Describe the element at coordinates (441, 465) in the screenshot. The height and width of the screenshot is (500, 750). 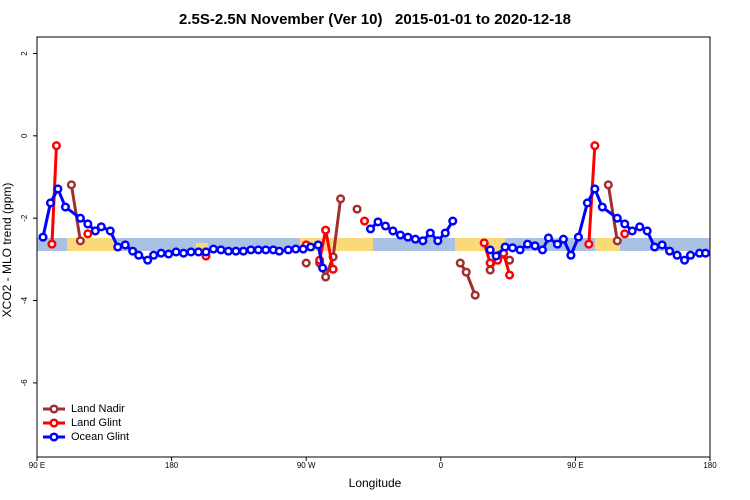
I see `x-tick-label: 0` at that location.